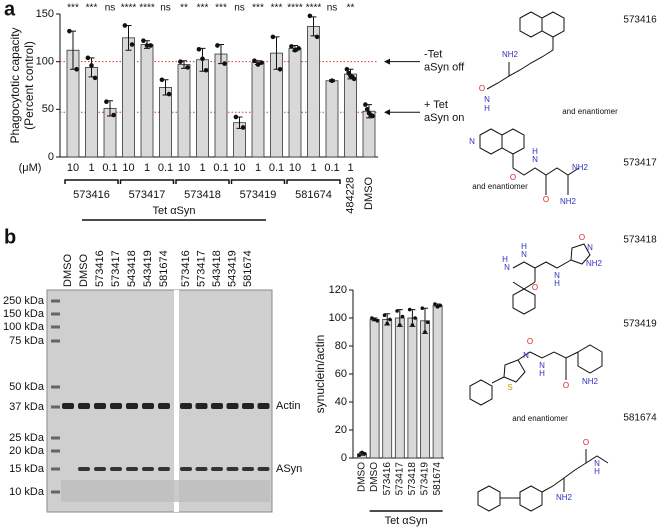 Image resolution: width=660 pixels, height=529 pixels. Describe the element at coordinates (27, 469) in the screenshot. I see `marker-label: 15 kDa` at that location.